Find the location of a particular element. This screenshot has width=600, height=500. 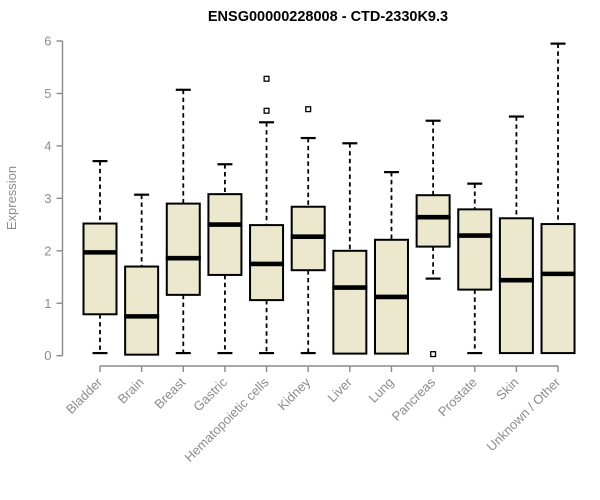

y-tick-label: 6 is located at coordinates (47, 41).